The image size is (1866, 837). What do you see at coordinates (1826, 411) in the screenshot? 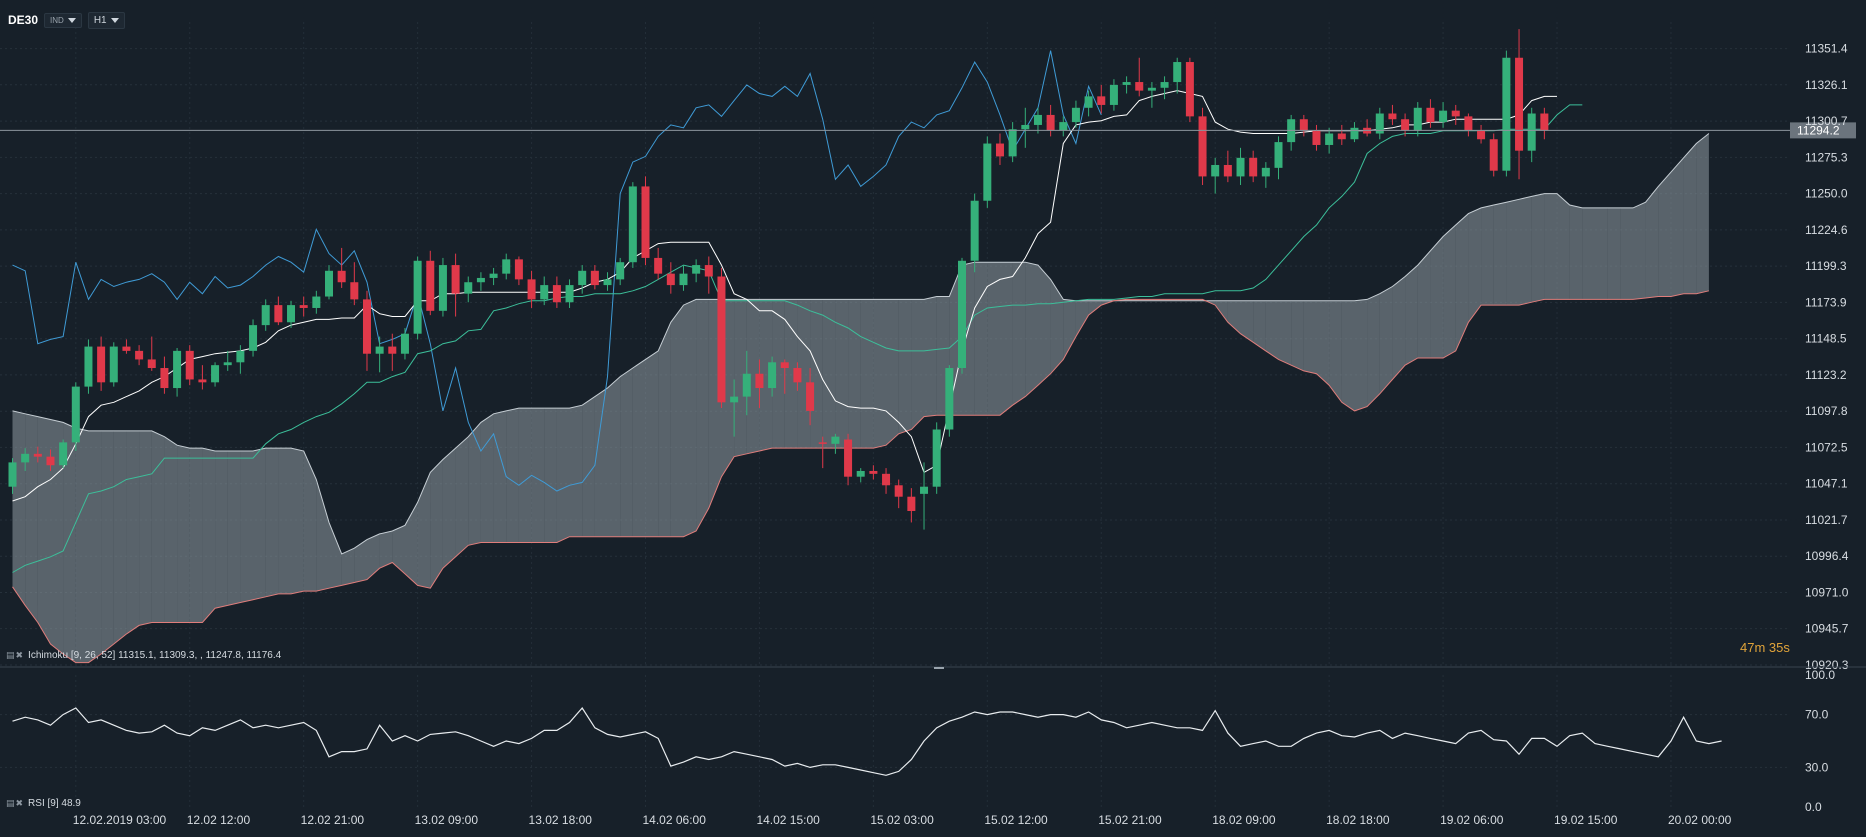
I see `price-tick-label: 11097.8` at bounding box center [1826, 411].